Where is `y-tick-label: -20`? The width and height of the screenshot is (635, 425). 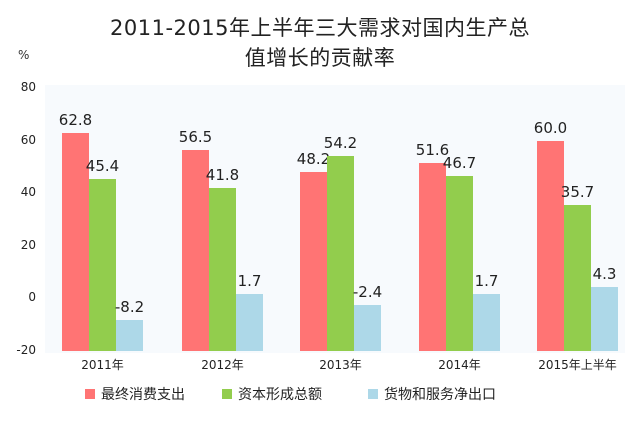
y-tick-label: -20 is located at coordinates (26, 350).